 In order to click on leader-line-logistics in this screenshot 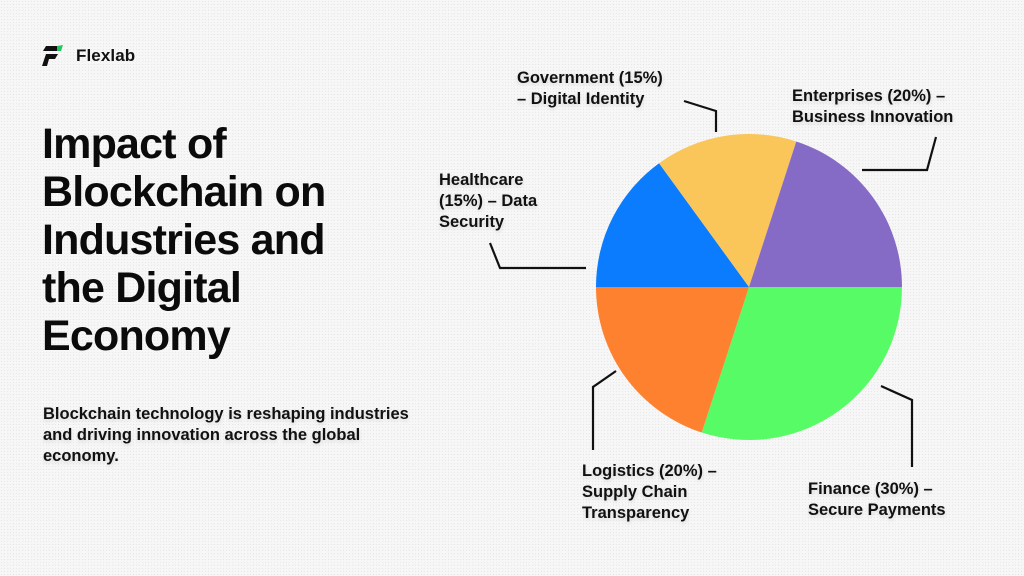, I will do `click(604, 410)`.